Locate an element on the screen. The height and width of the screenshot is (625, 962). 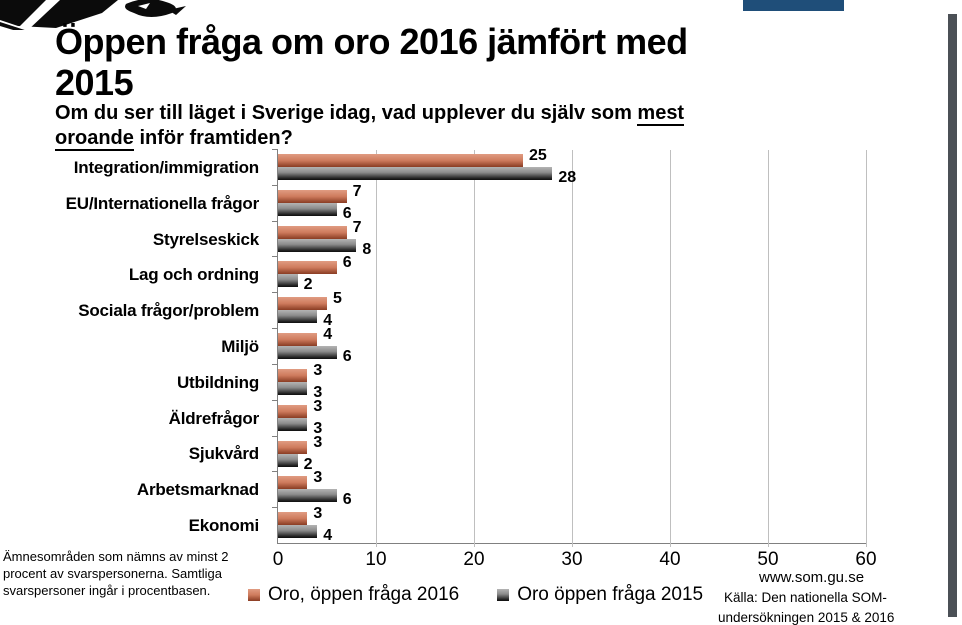
website-url: www.som.gu.se is located at coordinates (812, 577).